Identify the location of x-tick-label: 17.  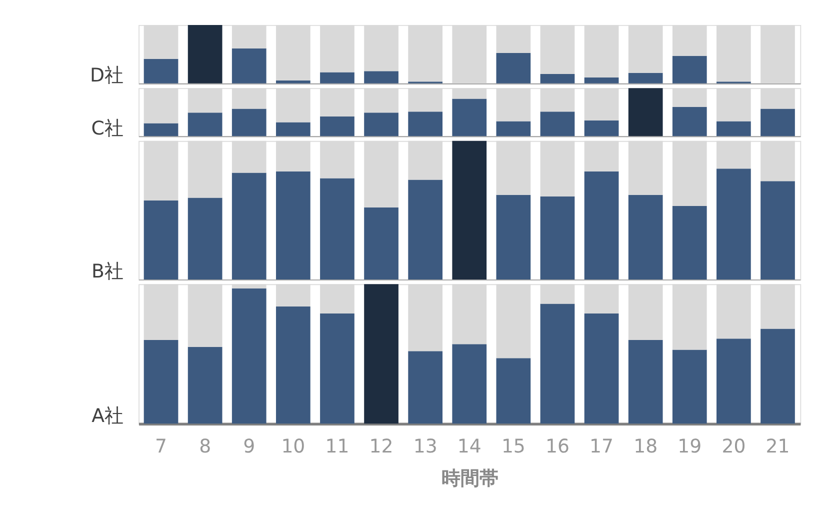
(602, 447).